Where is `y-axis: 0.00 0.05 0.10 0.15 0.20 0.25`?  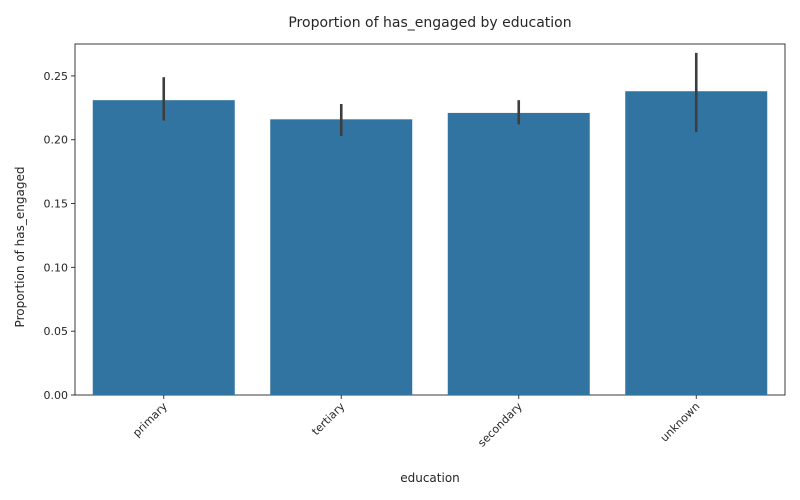
y-axis: 0.00 0.05 0.10 0.15 0.20 0.25 is located at coordinates (59, 236).